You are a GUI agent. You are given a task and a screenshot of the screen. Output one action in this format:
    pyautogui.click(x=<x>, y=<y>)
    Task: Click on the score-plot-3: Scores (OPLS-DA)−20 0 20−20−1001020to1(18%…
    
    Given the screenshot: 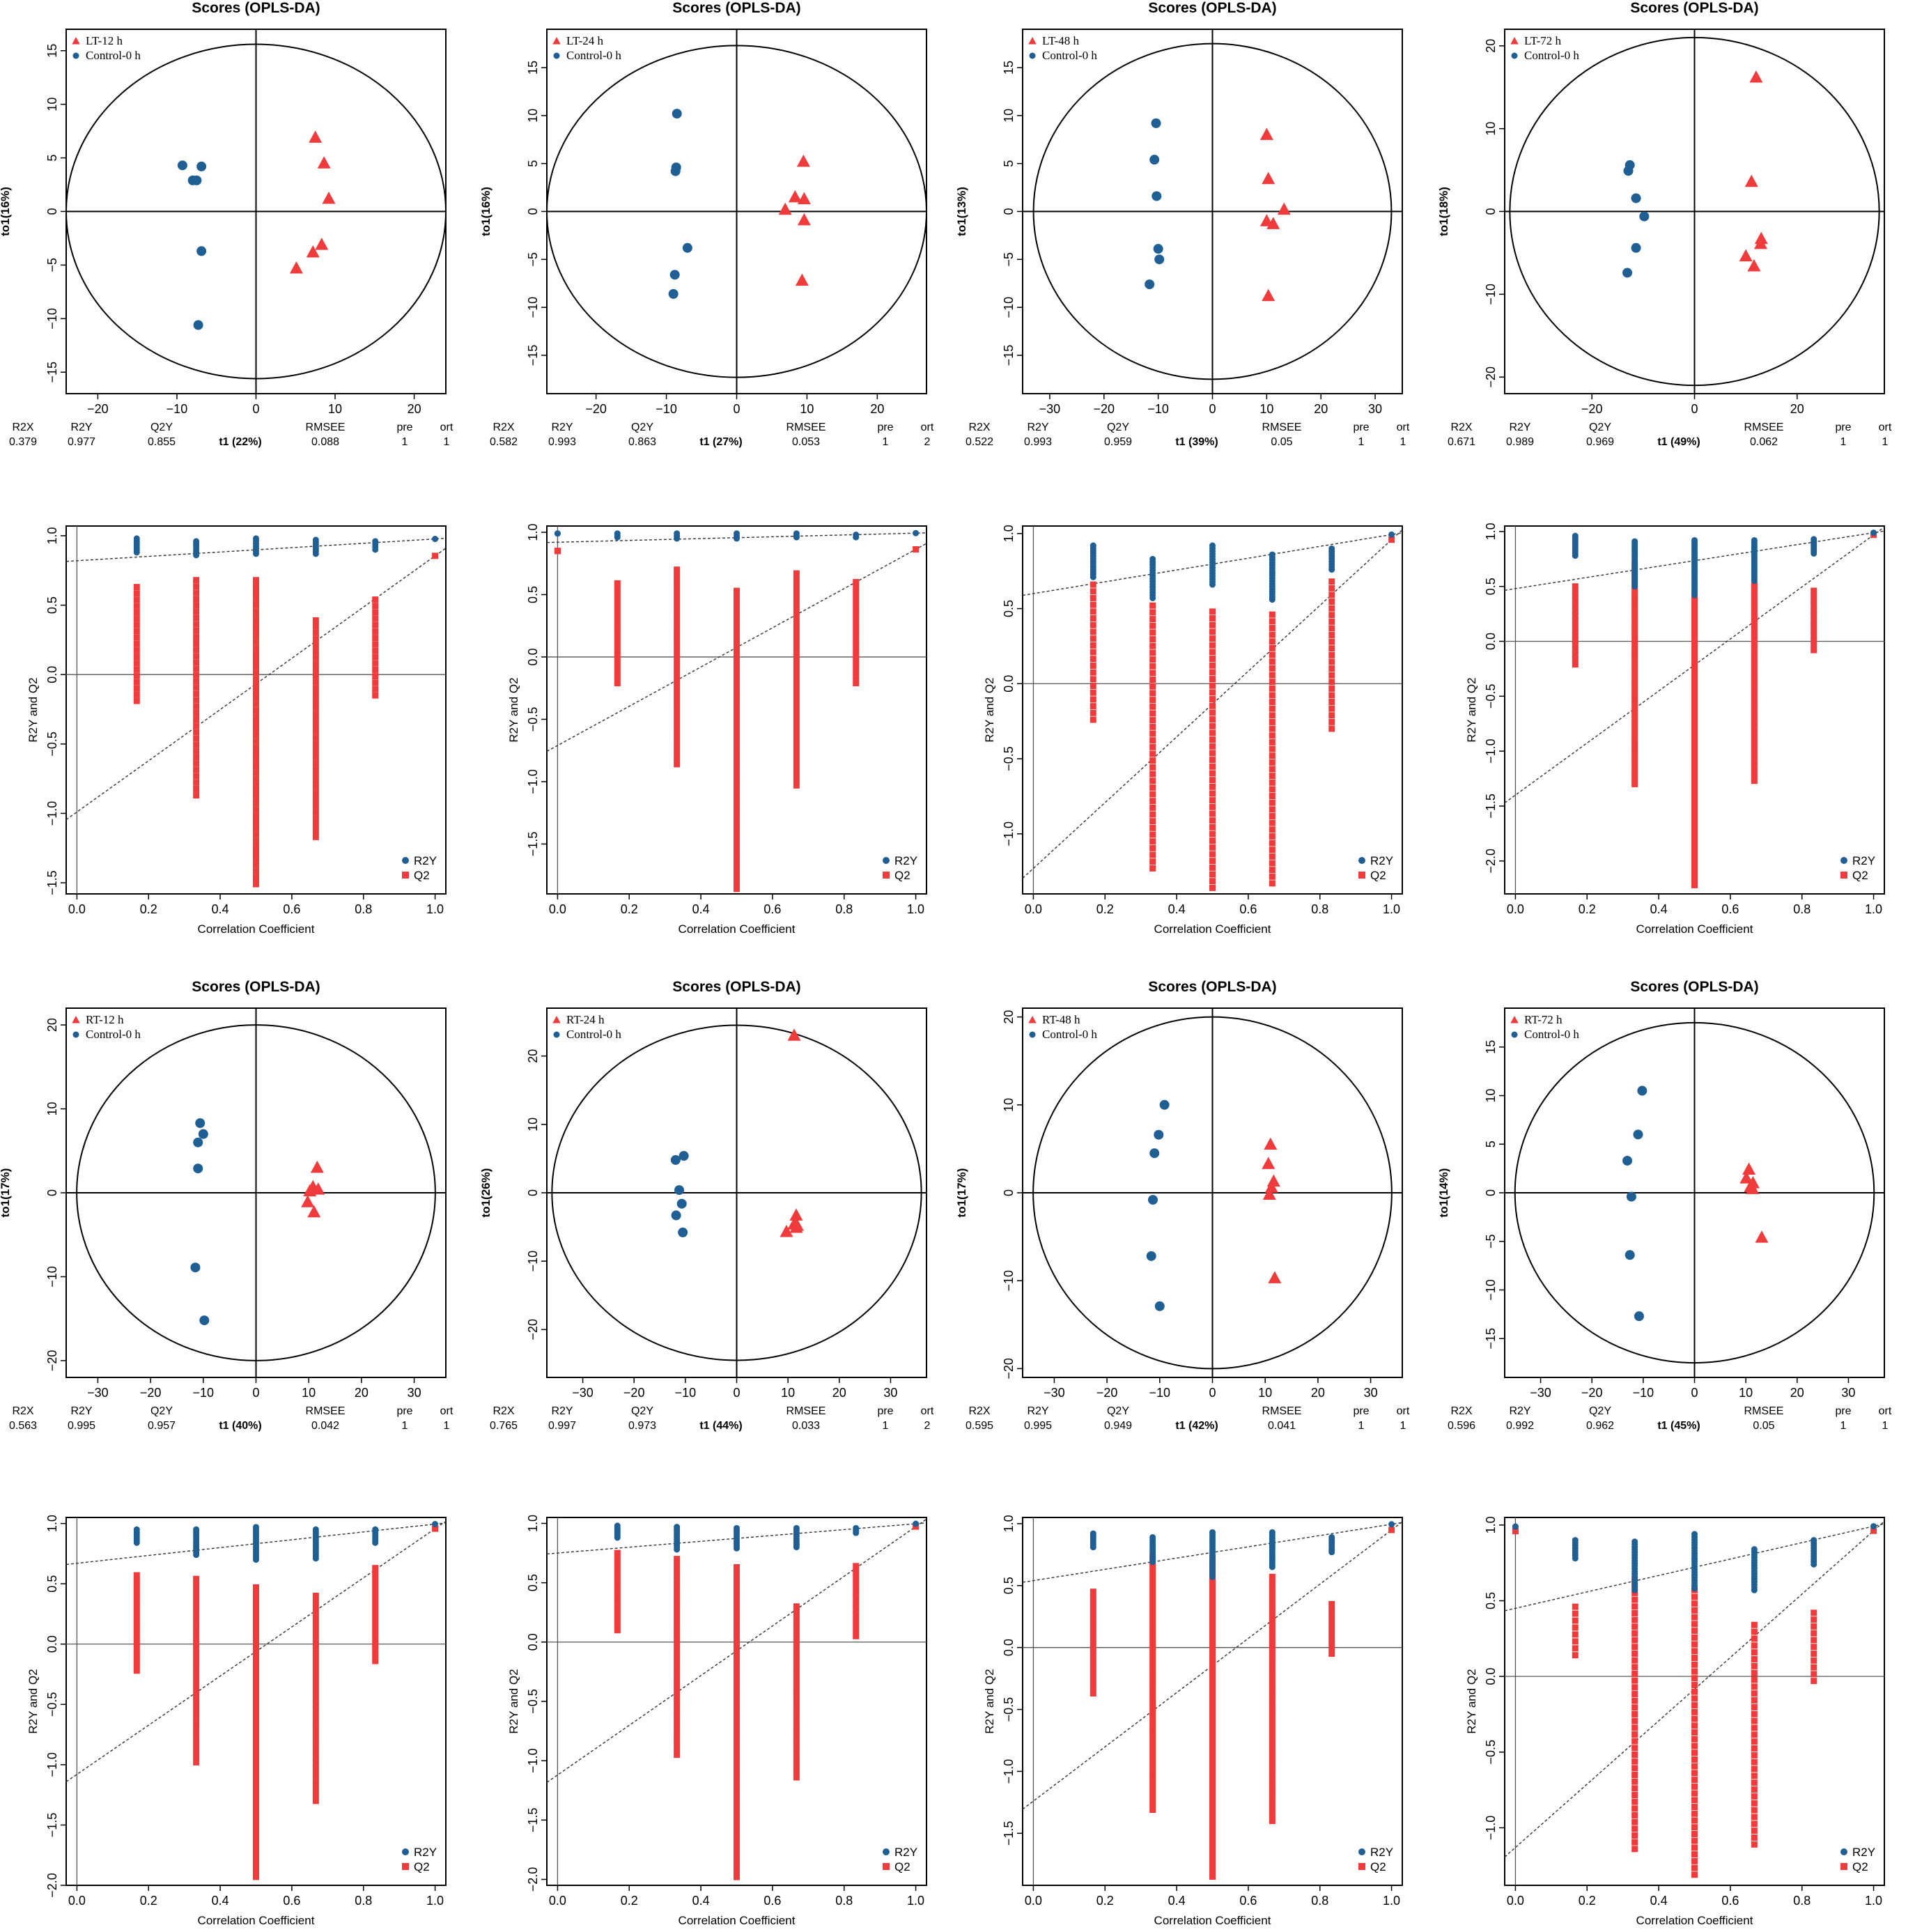 What is the action you would take?
    pyautogui.click(x=1665, y=224)
    